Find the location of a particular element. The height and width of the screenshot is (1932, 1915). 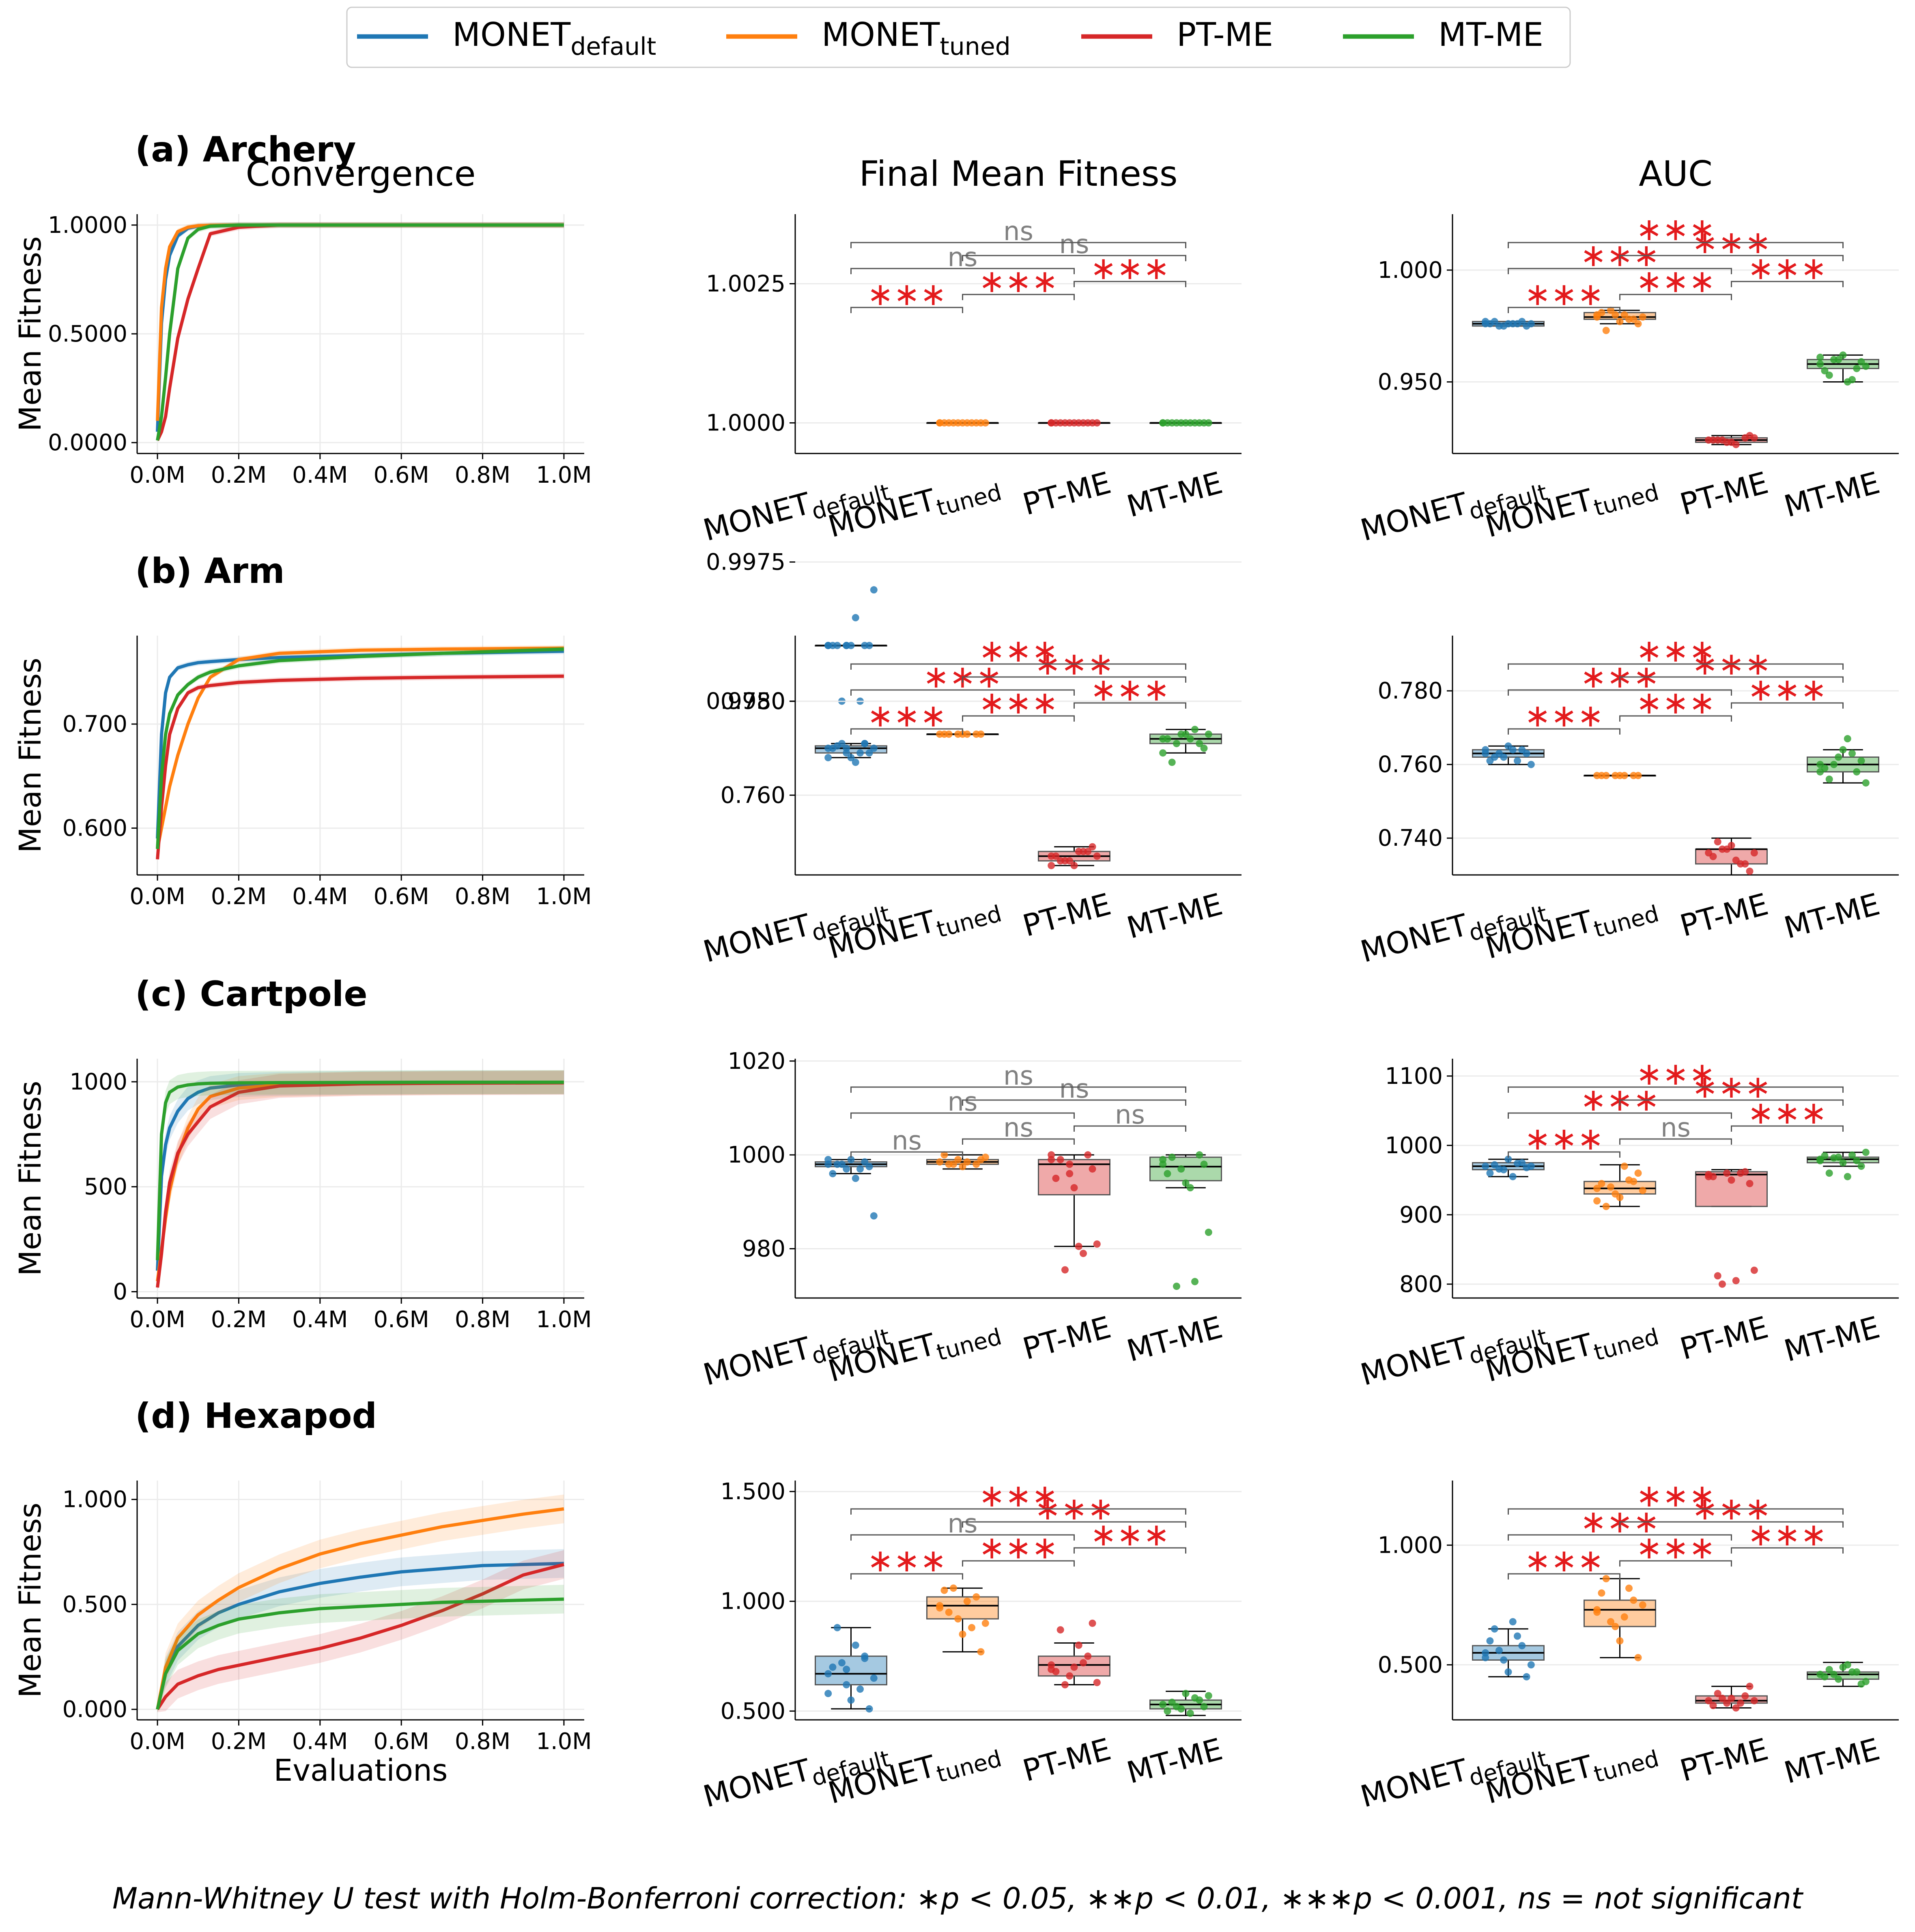

legend-label: MONETdefault is located at coordinates (554, 38).